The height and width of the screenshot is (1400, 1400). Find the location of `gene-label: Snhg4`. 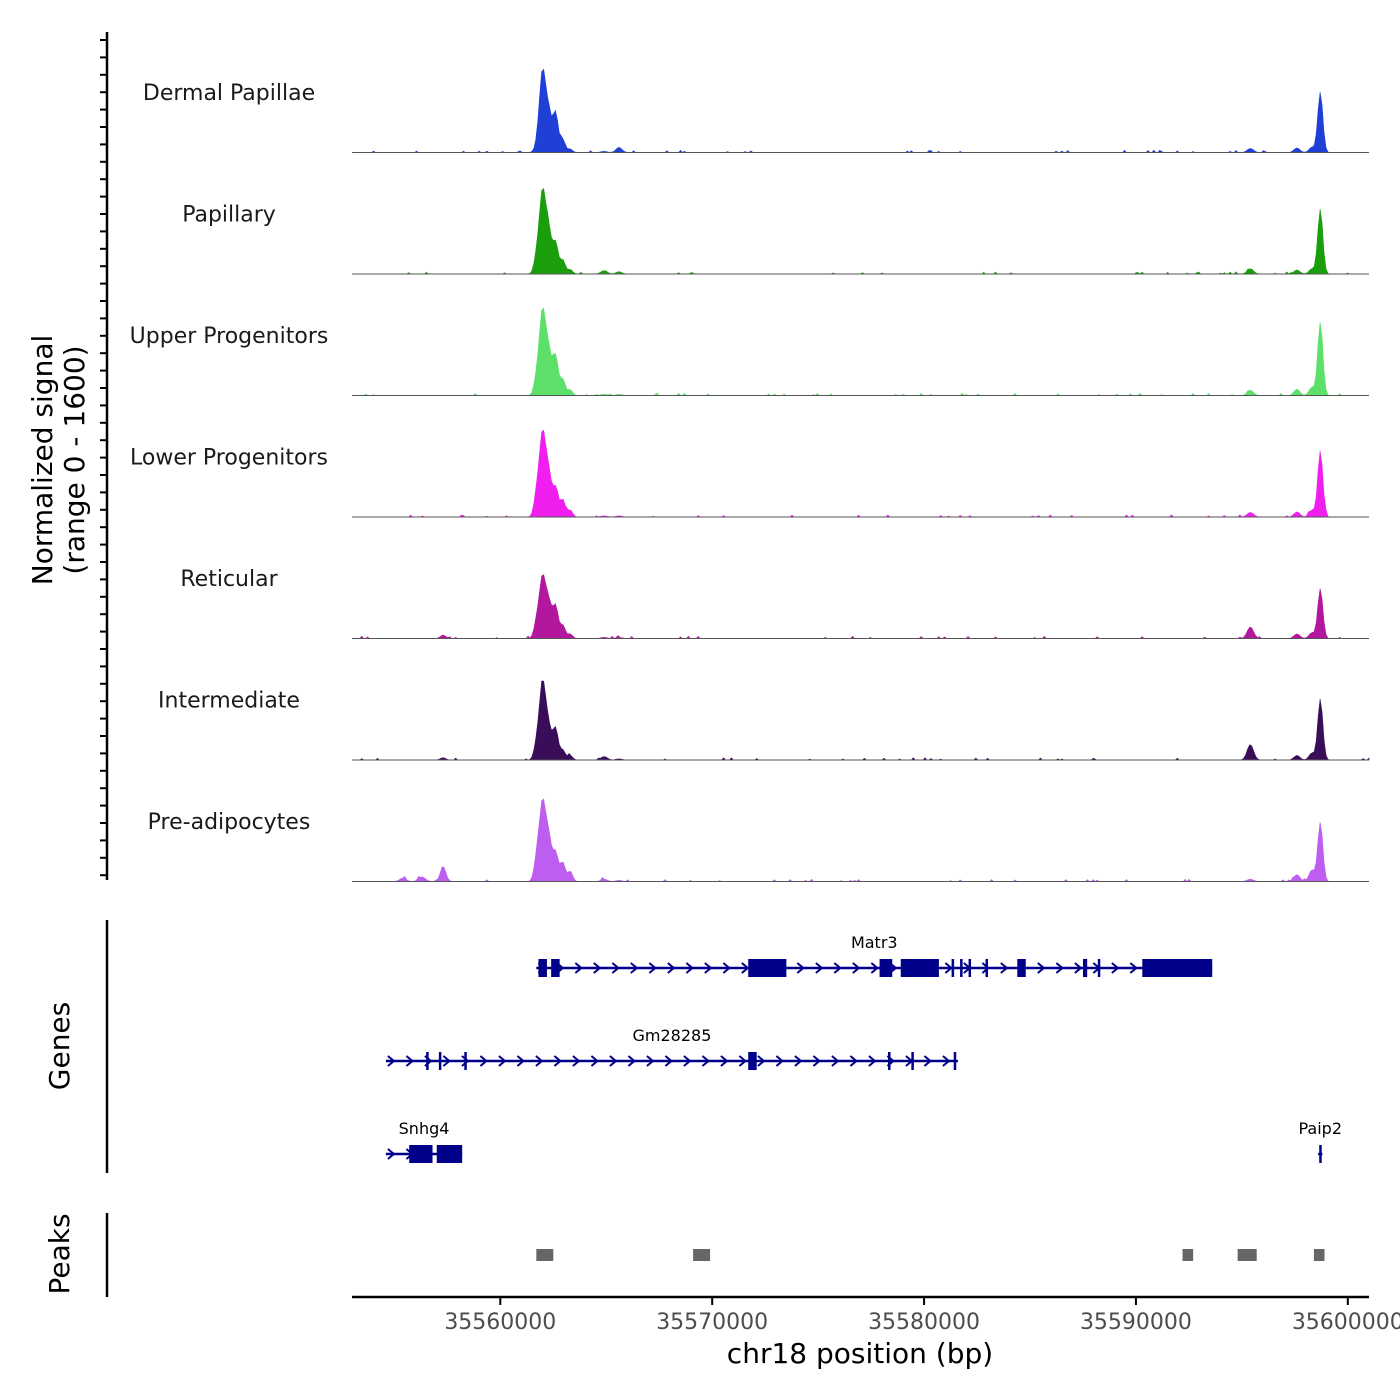

gene-label: Snhg4 is located at coordinates (424, 1128).